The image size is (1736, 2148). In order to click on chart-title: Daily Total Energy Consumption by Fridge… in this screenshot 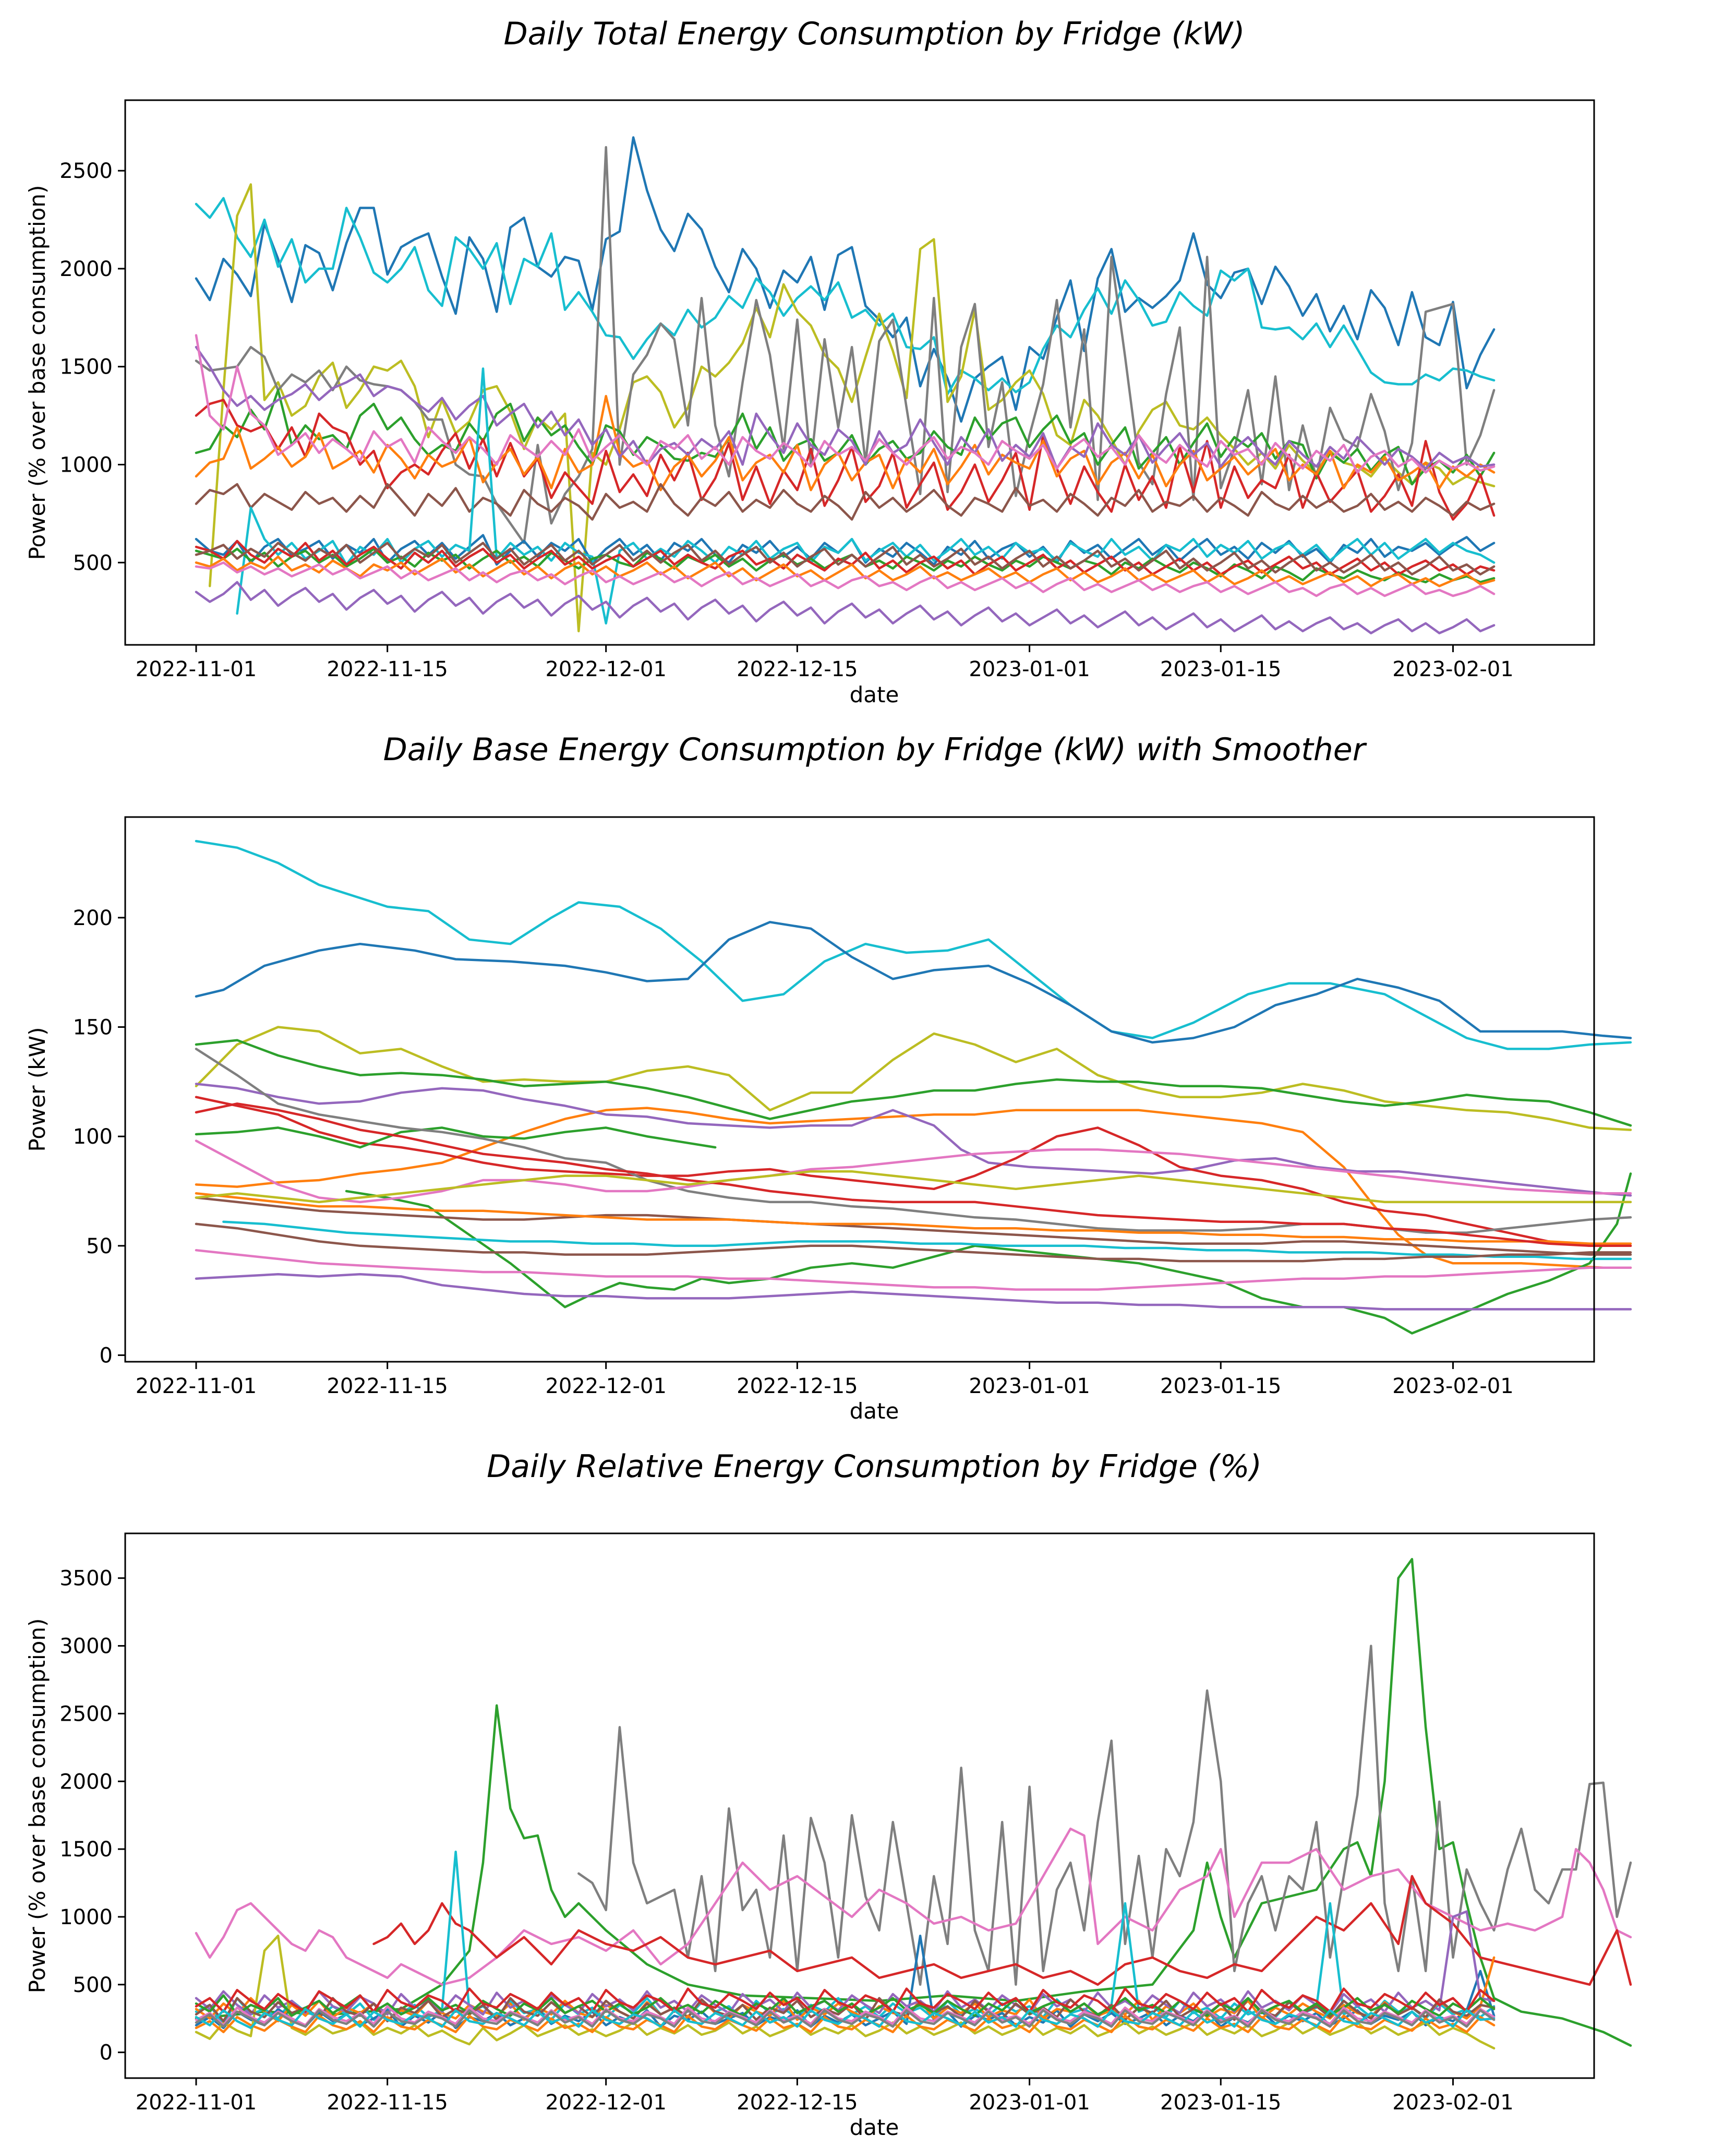, I will do `click(874, 34)`.